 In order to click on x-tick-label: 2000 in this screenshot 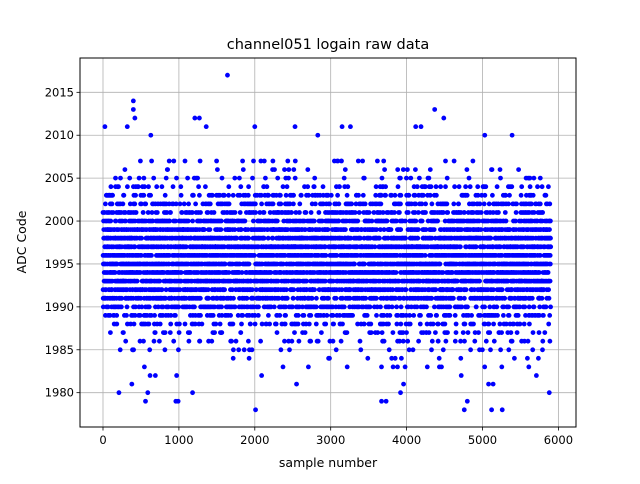, I will do `click(254, 440)`.